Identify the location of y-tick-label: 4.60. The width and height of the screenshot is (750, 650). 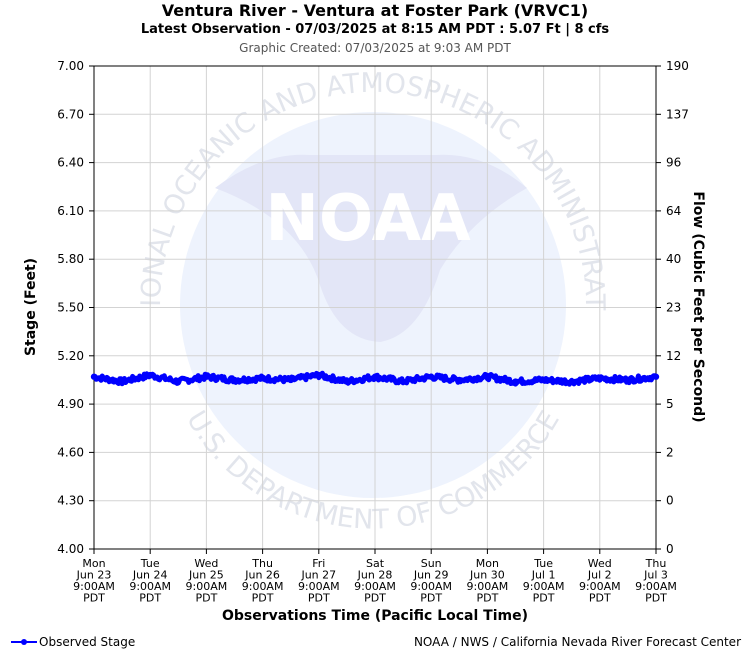
(70, 452).